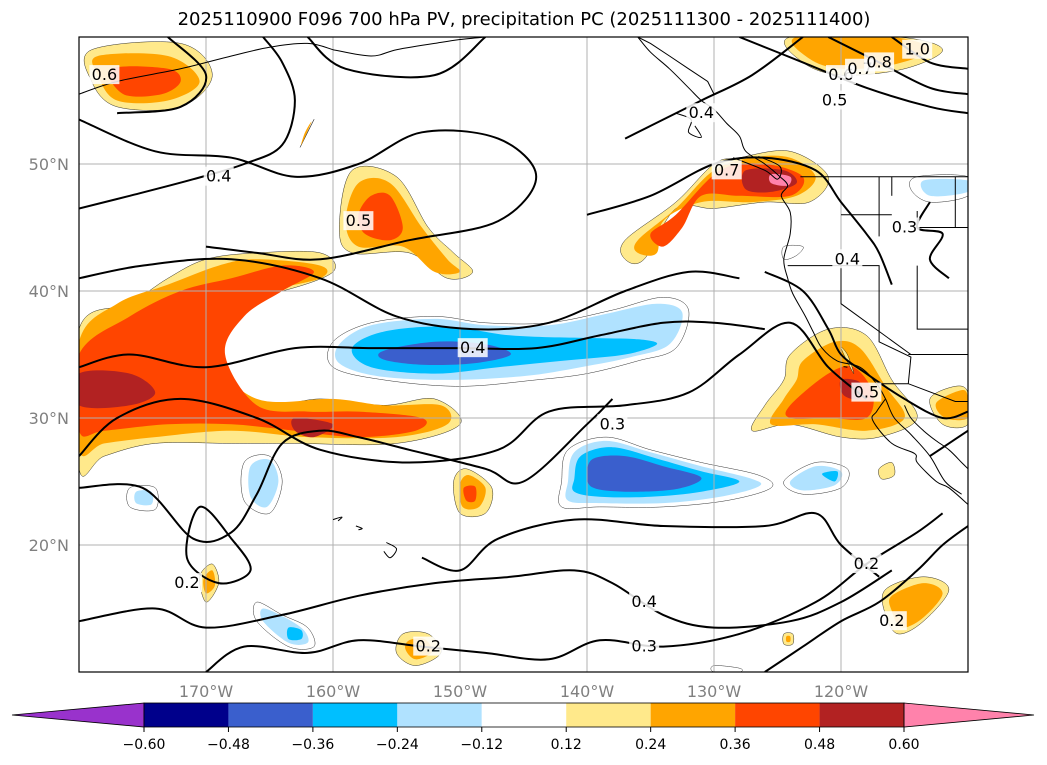 The height and width of the screenshot is (765, 1047). Describe the element at coordinates (312, 745) in the screenshot. I see `colorbar-tick-label: −0.36` at that location.